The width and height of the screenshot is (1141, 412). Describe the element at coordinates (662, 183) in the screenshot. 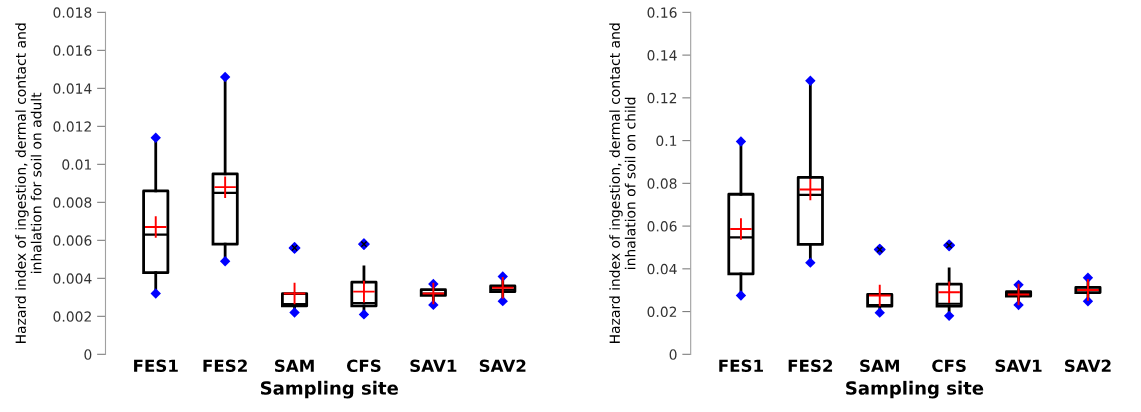

I see `y-tick-label: 0.08` at that location.